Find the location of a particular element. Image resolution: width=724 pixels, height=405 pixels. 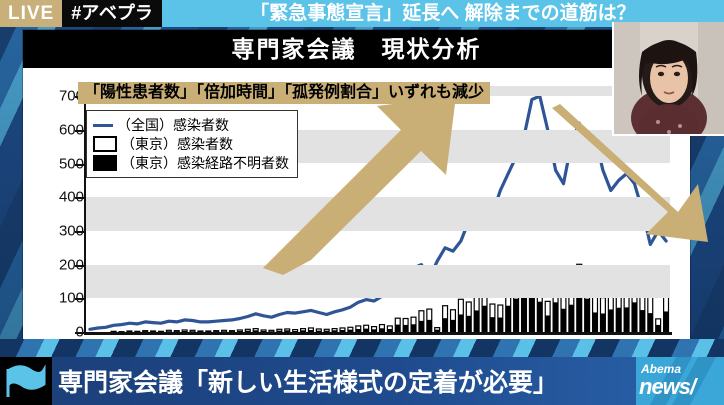

y-axis-label: 600 is located at coordinates (71, 130).